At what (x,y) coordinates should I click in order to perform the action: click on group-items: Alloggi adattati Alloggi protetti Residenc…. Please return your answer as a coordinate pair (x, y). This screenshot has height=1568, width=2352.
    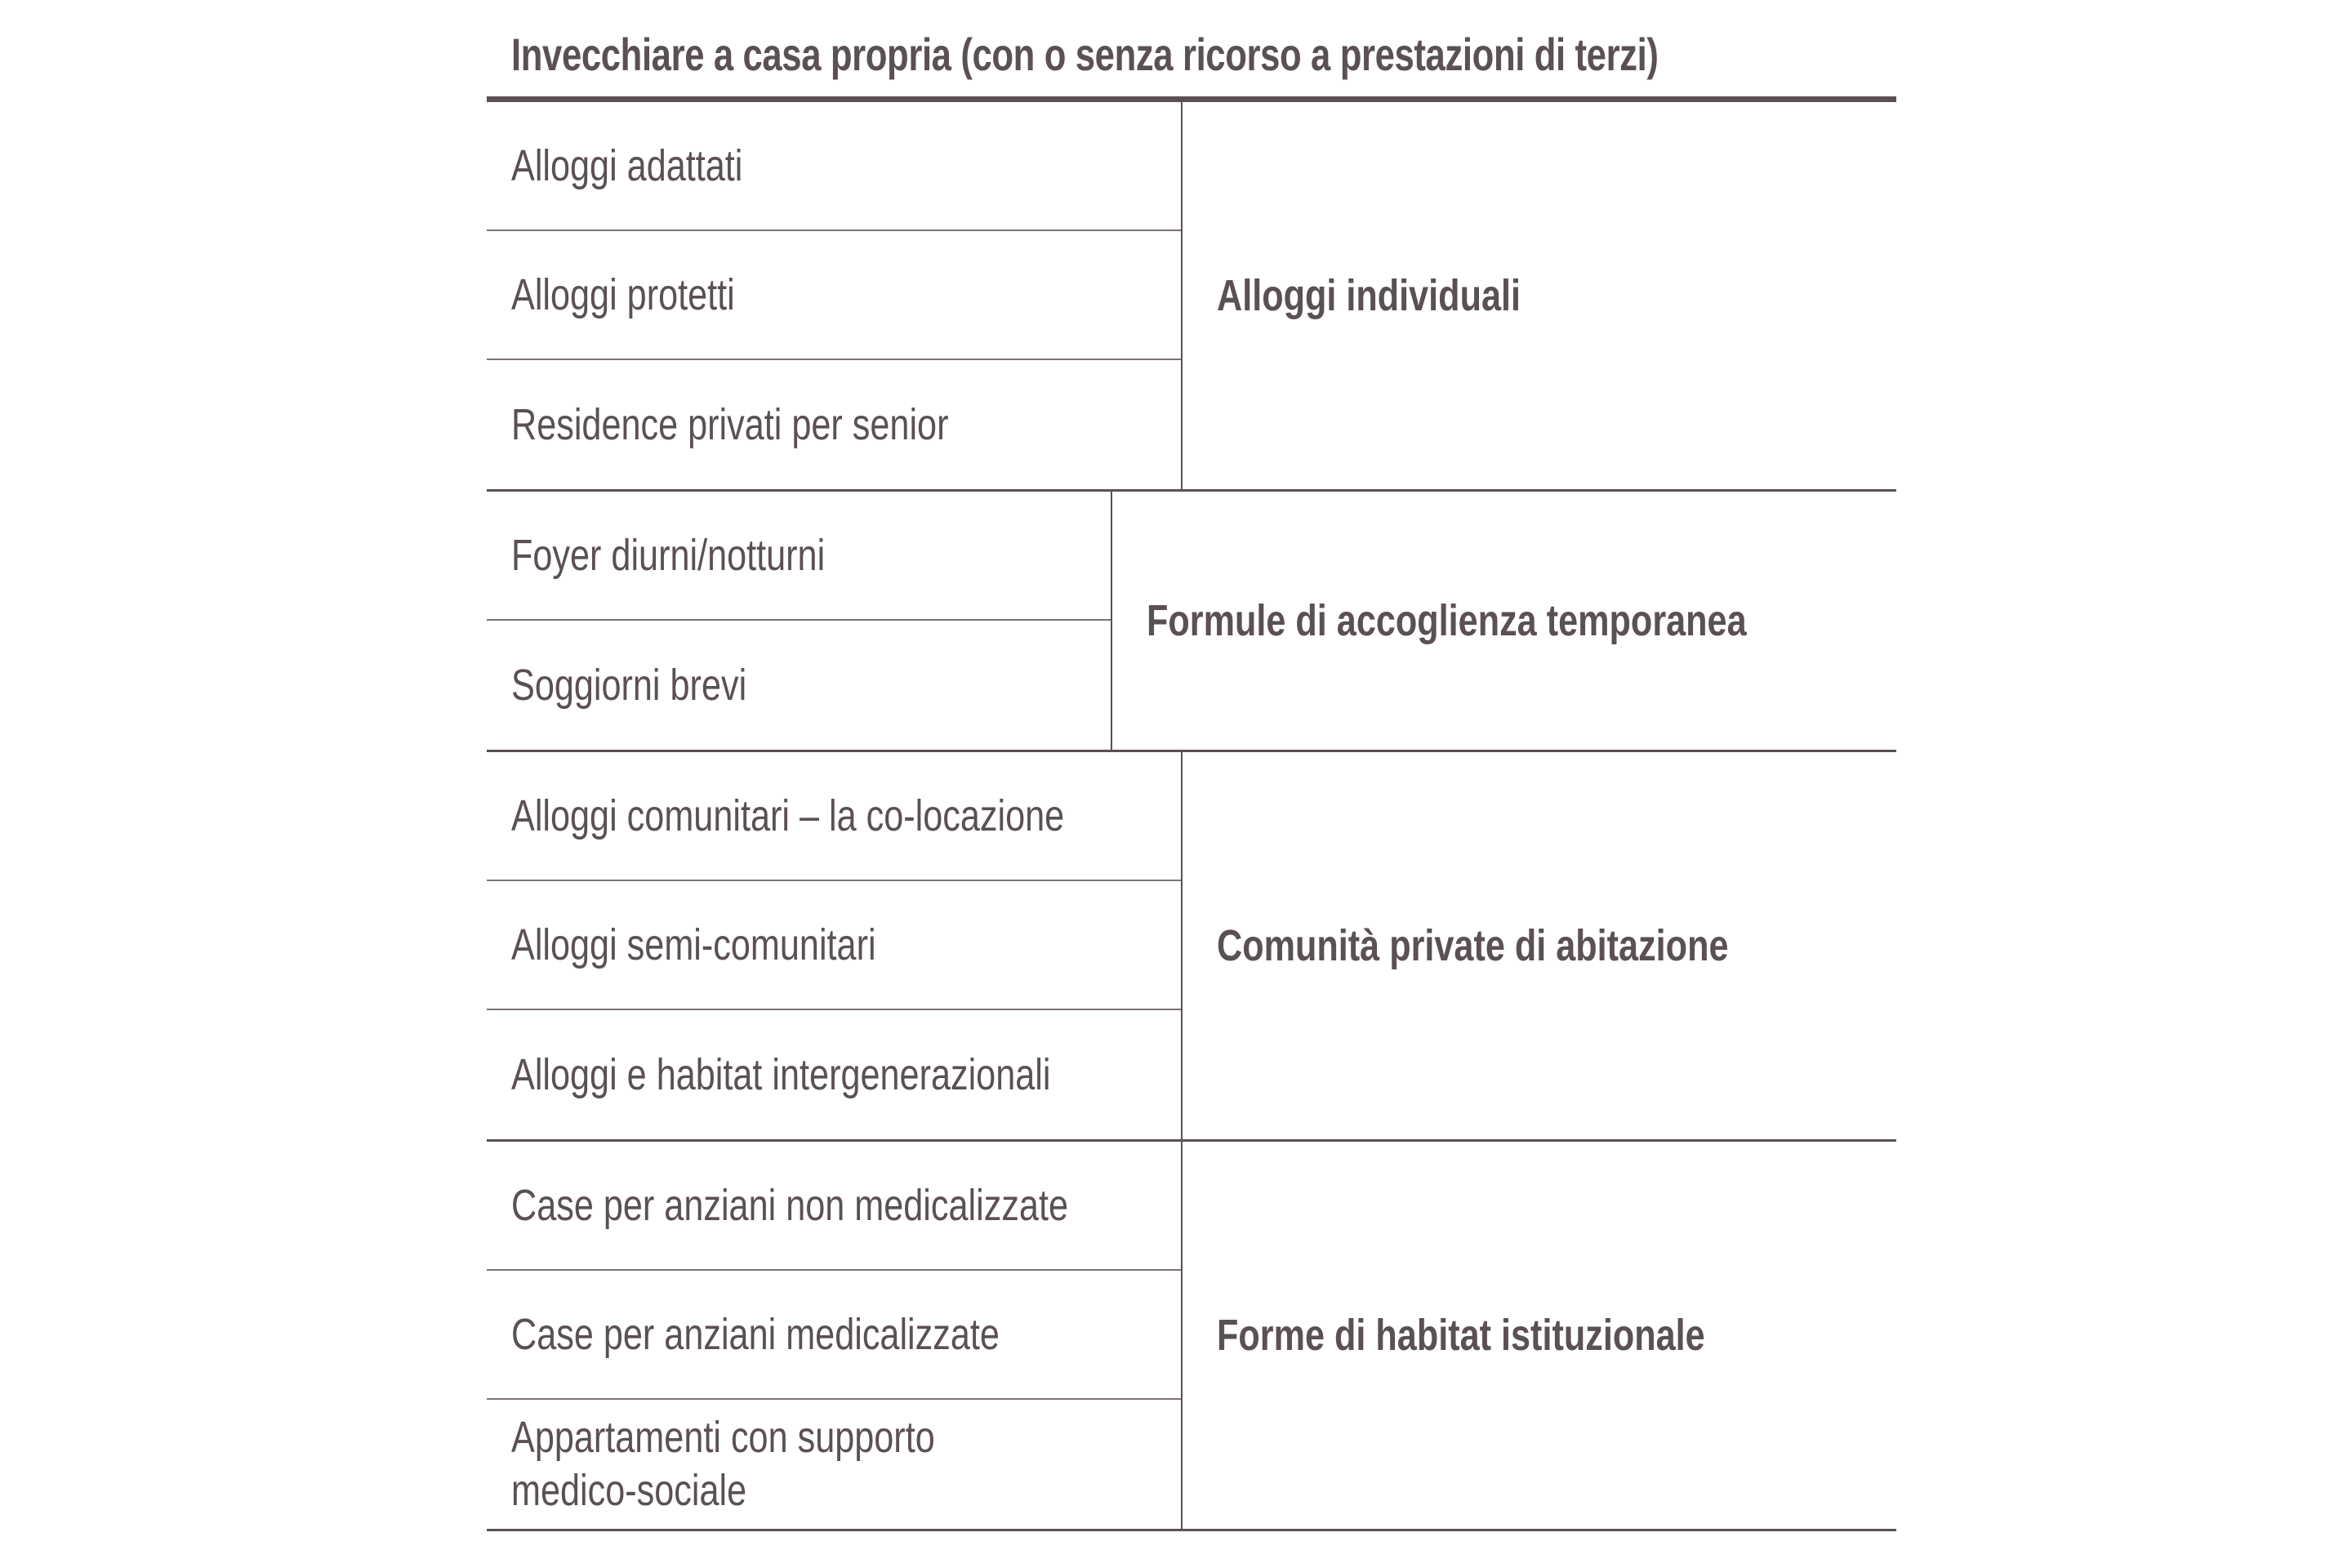
    Looking at the image, I should click on (835, 295).